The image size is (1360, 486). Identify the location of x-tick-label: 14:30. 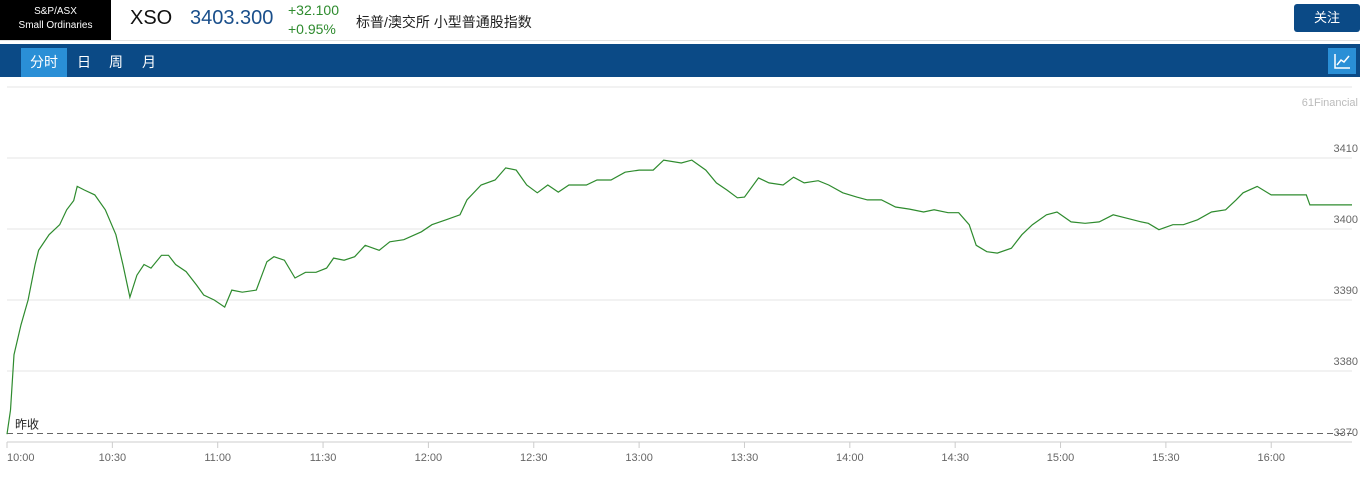
(955, 458).